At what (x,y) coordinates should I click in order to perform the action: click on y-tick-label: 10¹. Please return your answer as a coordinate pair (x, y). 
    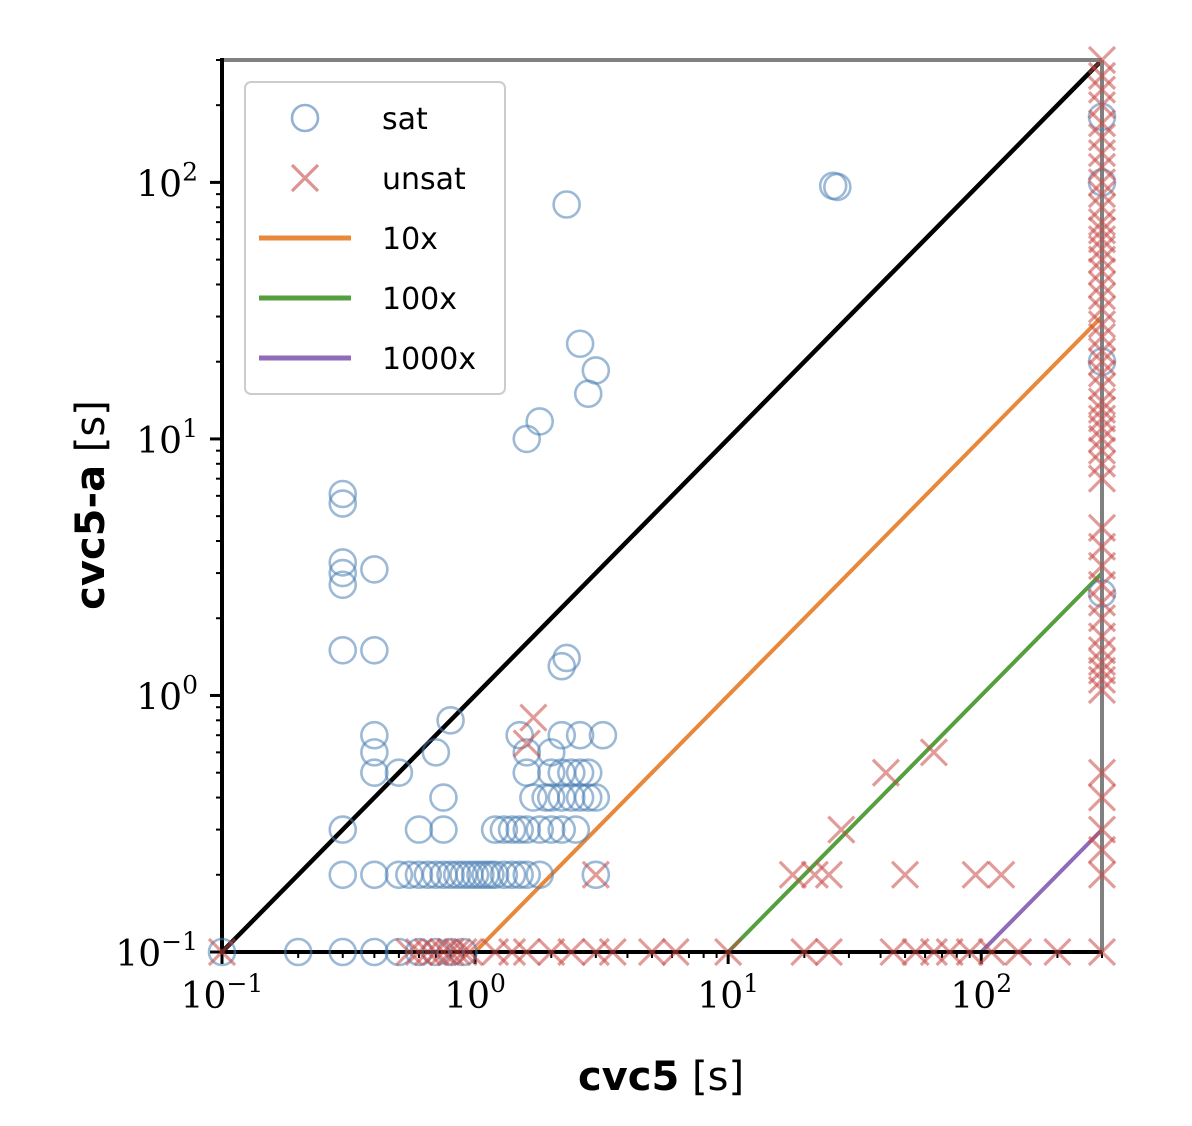
    Looking at the image, I should click on (167, 438).